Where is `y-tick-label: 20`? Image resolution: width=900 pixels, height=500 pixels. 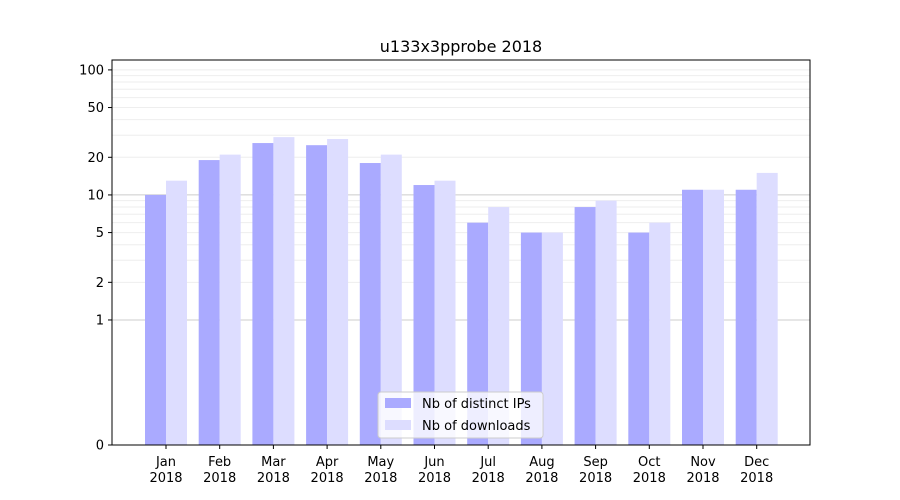 y-tick-label: 20 is located at coordinates (95, 158).